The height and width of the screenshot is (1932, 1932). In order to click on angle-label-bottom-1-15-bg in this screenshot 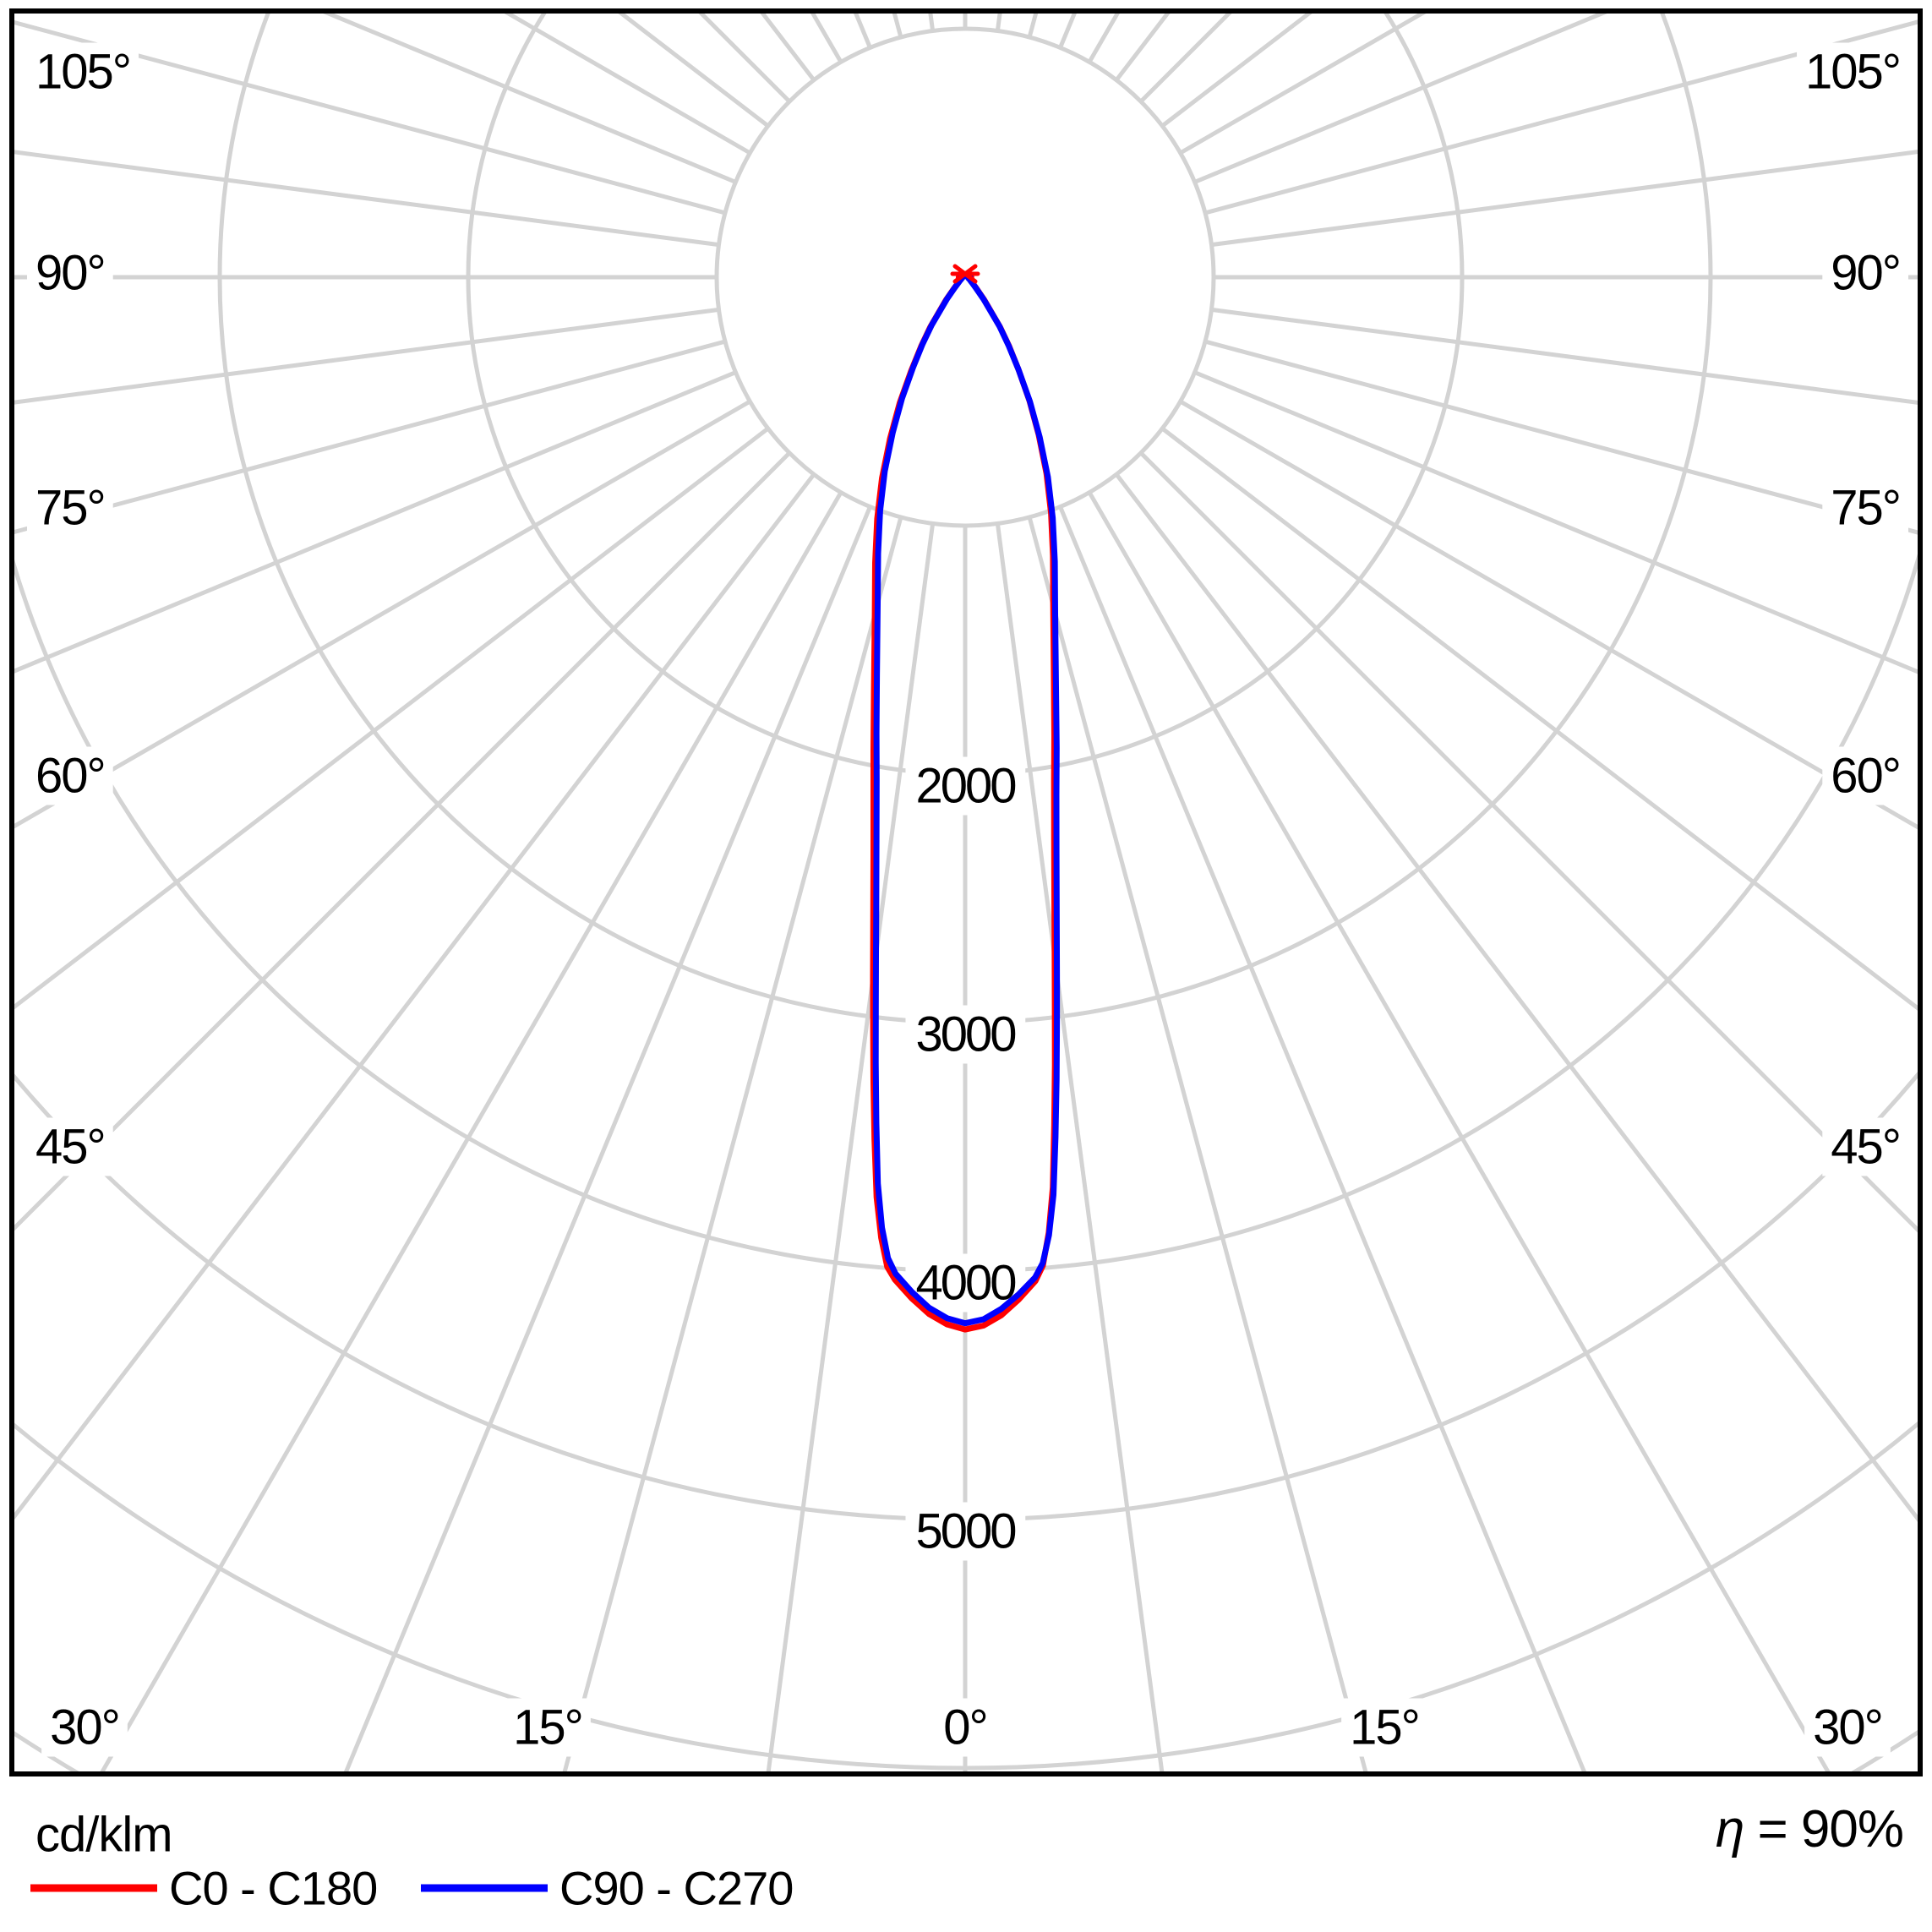, I will do `click(548, 1727)`.